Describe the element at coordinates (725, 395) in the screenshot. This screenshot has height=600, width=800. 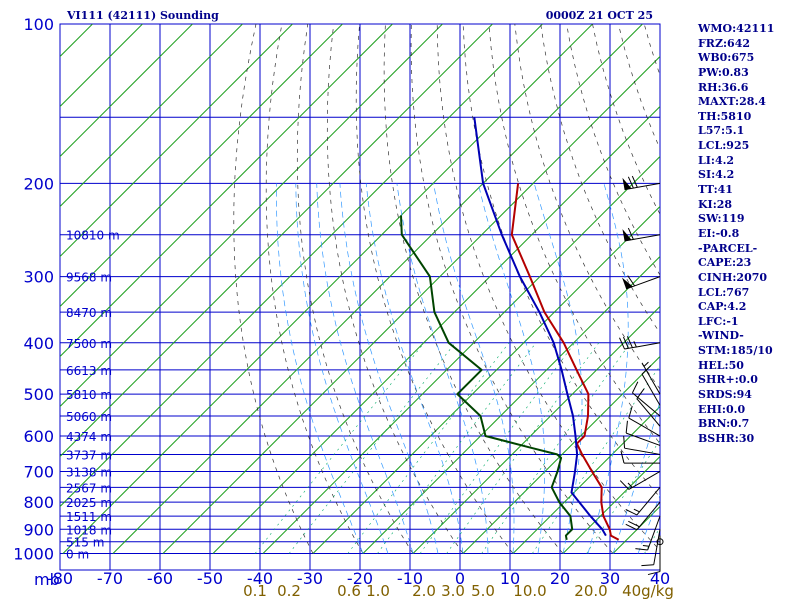
I see `stat-item: SRDS:94` at that location.